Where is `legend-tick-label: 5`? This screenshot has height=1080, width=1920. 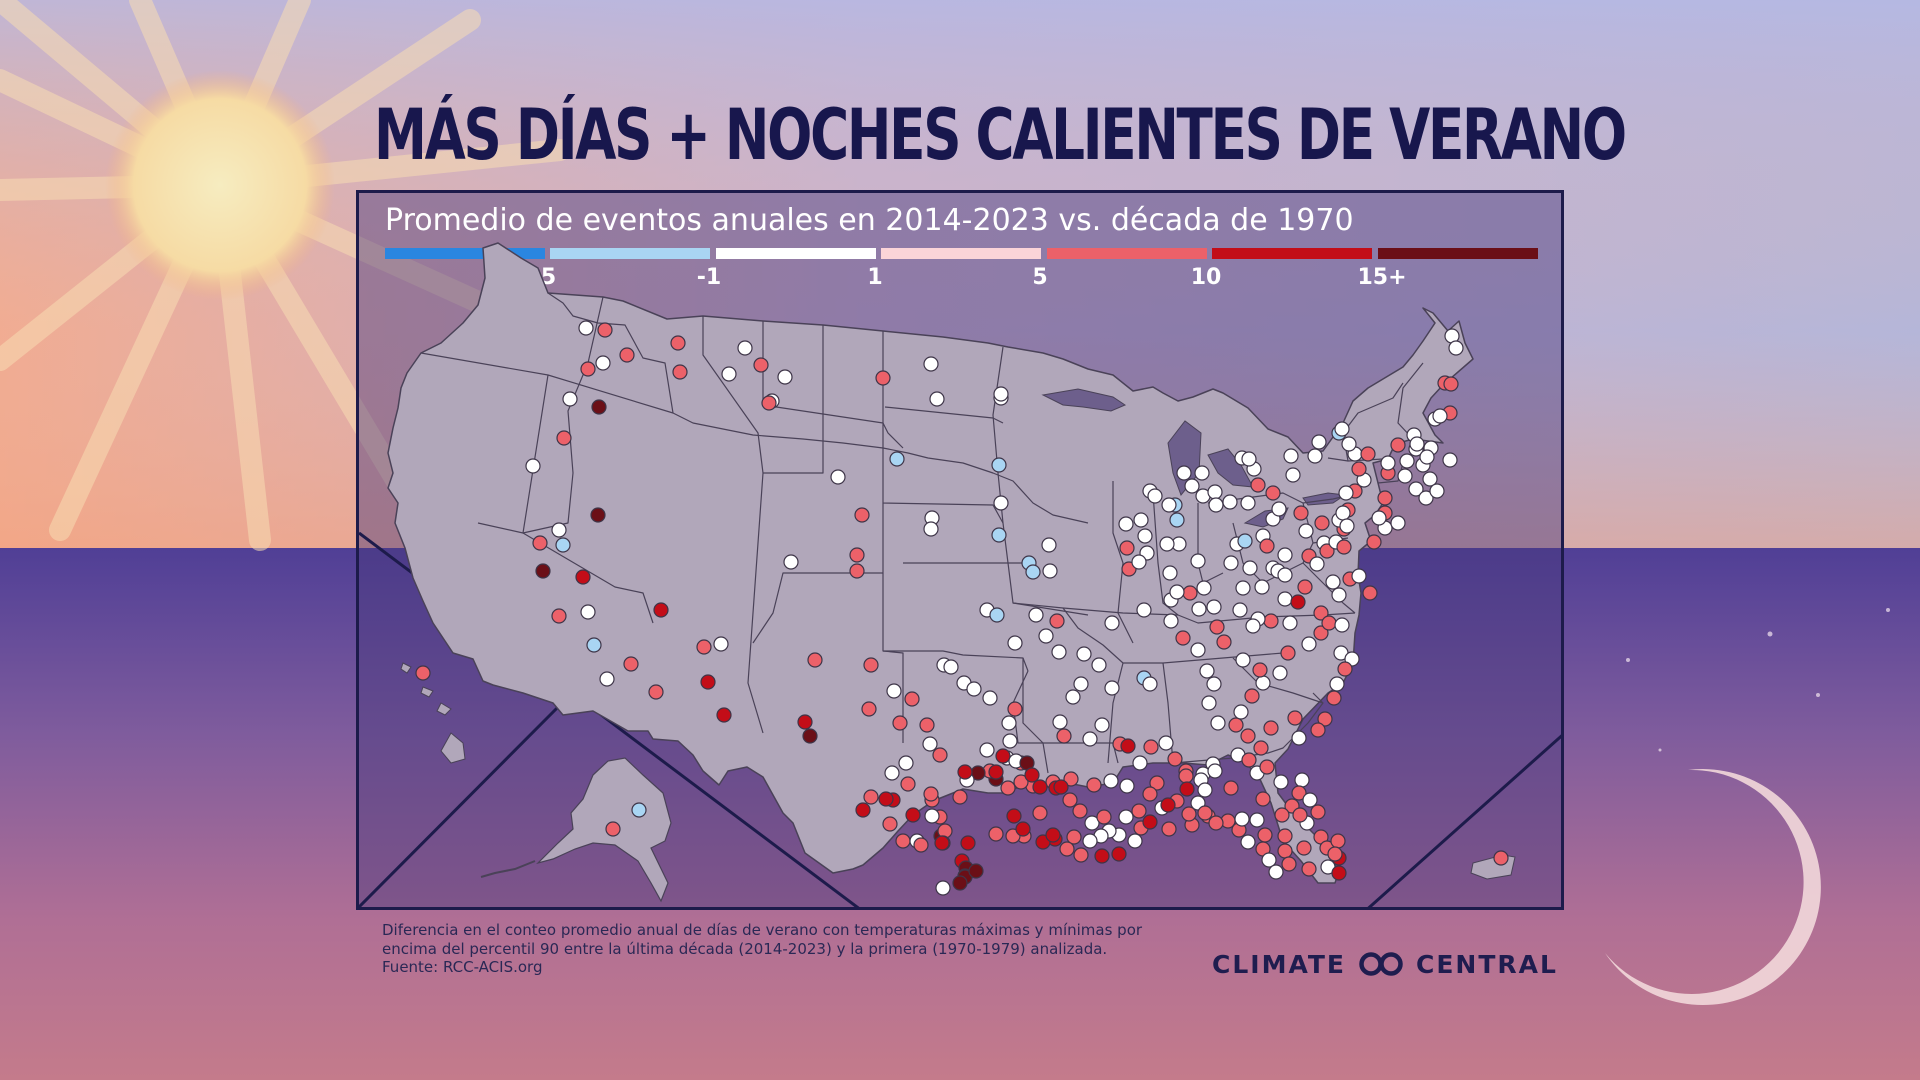 legend-tick-label: 5 is located at coordinates (1040, 277).